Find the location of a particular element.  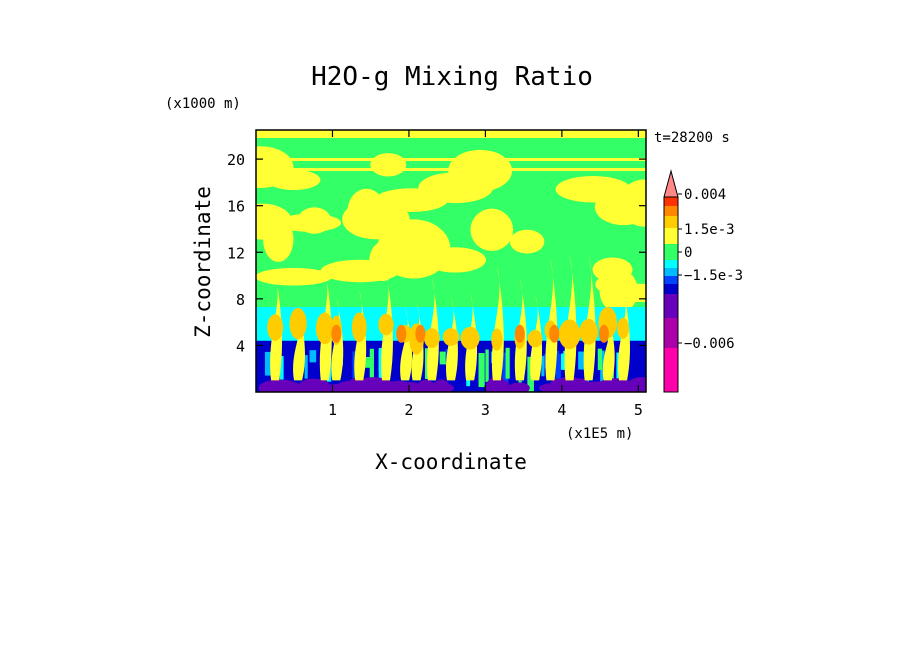

x-unit-label: (x1E5 m) is located at coordinates (599, 434).